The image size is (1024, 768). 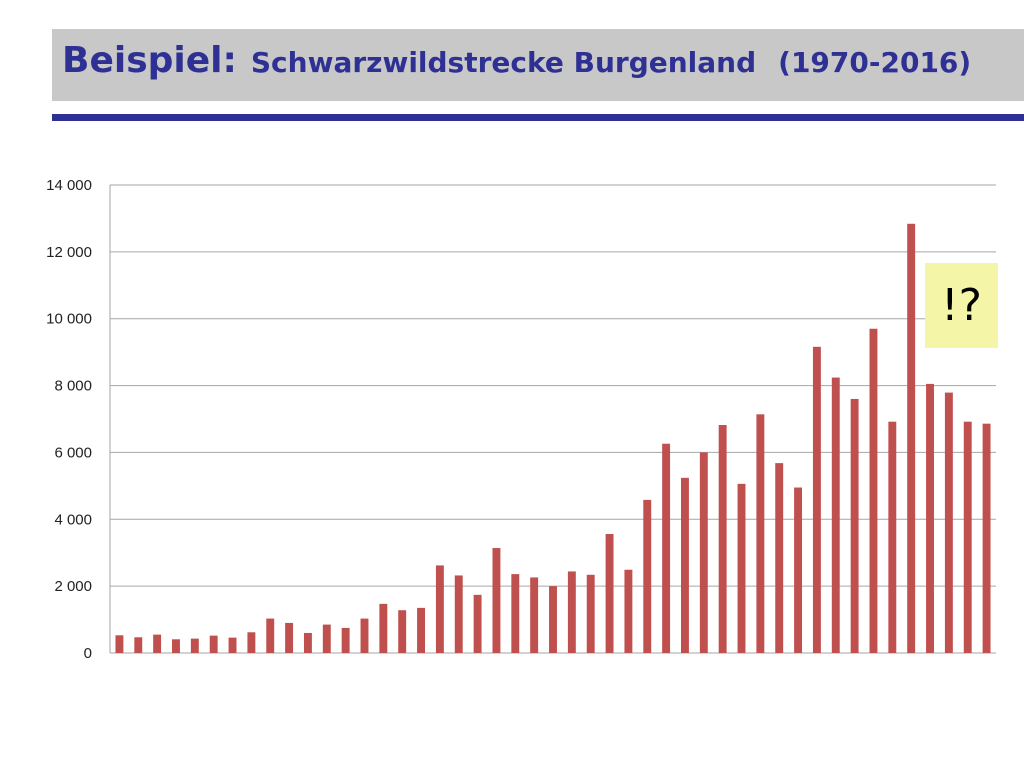 I want to click on y-tick-label: 14 000, so click(x=69, y=185).